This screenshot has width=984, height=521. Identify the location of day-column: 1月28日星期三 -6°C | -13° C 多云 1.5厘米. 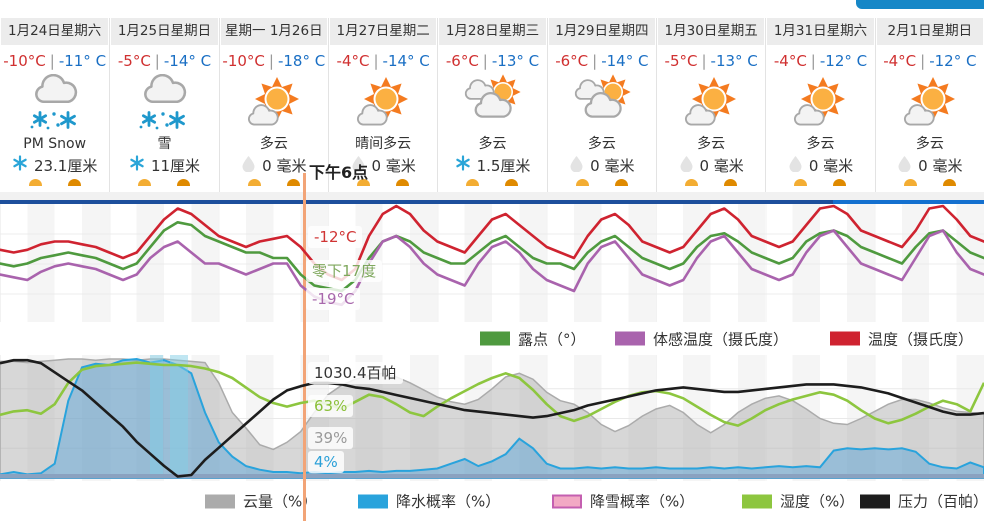
(491, 105).